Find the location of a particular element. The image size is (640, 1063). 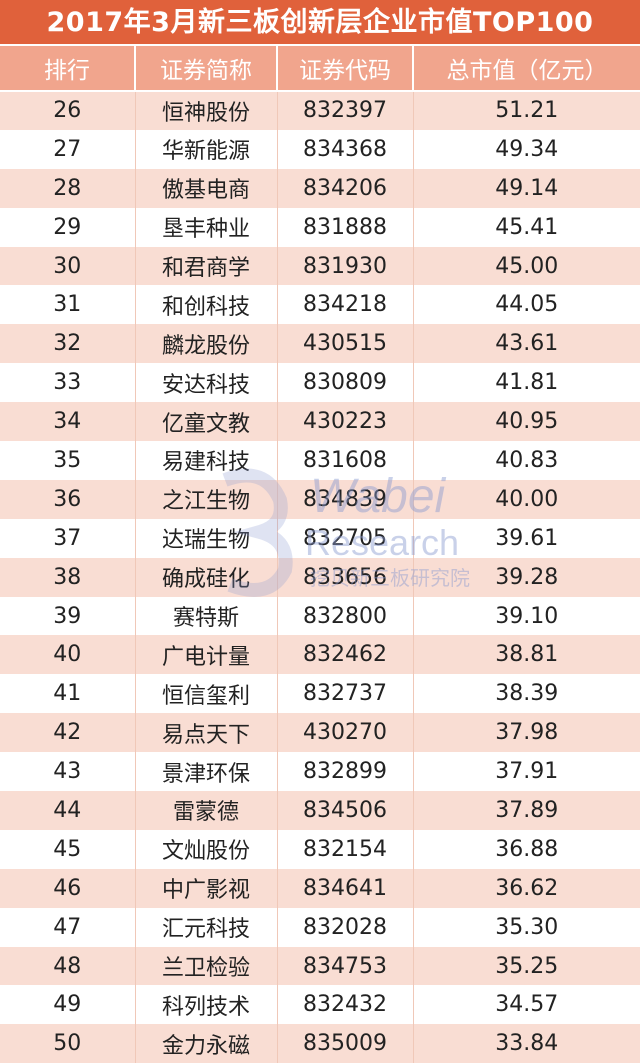

table-row: 49 科列技术 832432 34.57 is located at coordinates (320, 1005).